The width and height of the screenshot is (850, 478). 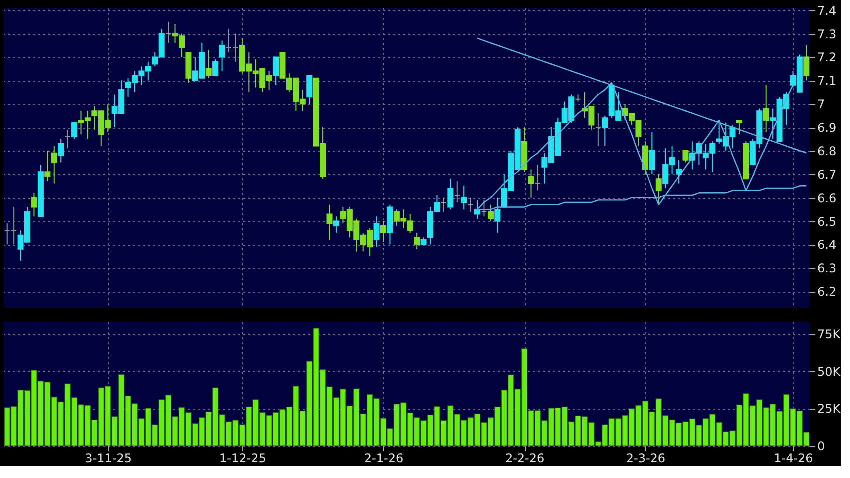 I want to click on y-tick-label: 6.2, so click(x=827, y=292).